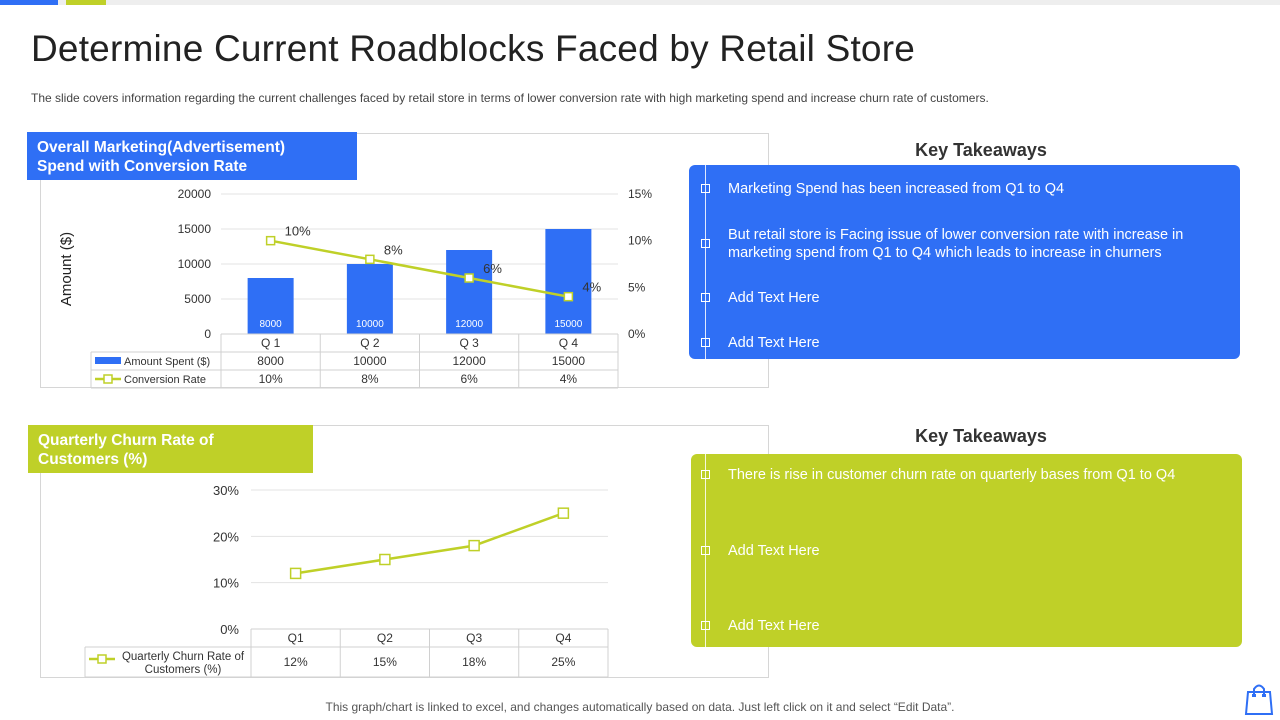 Image resolution: width=1280 pixels, height=720 pixels. I want to click on y2-tick-label: 0%, so click(637, 334).